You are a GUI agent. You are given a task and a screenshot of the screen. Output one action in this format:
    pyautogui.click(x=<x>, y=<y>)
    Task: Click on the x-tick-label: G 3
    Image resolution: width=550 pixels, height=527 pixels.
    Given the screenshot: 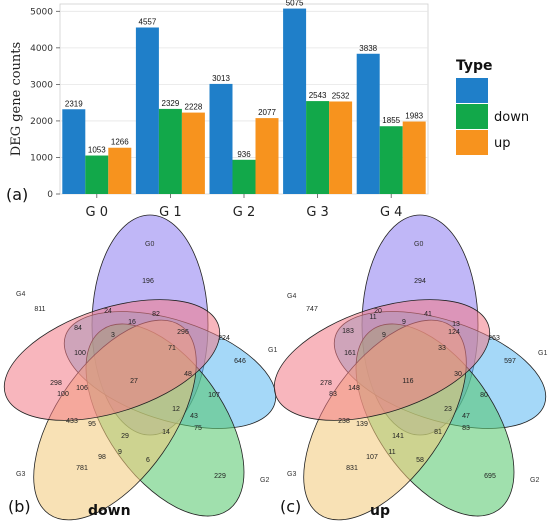 What is the action you would take?
    pyautogui.click(x=317, y=212)
    